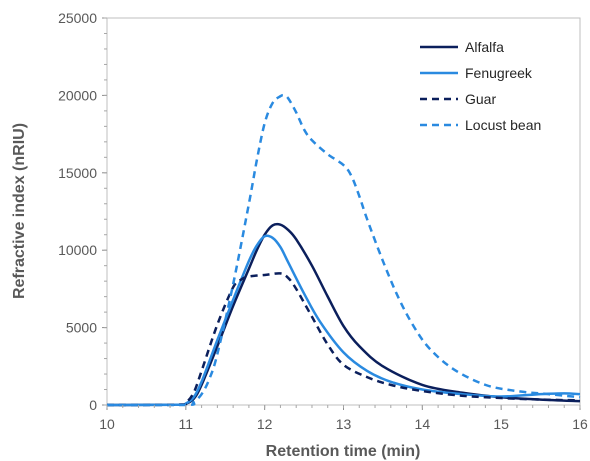 The height and width of the screenshot is (461, 590). What do you see at coordinates (343, 451) in the screenshot?
I see `x-axis-title: Retention time (min)` at bounding box center [343, 451].